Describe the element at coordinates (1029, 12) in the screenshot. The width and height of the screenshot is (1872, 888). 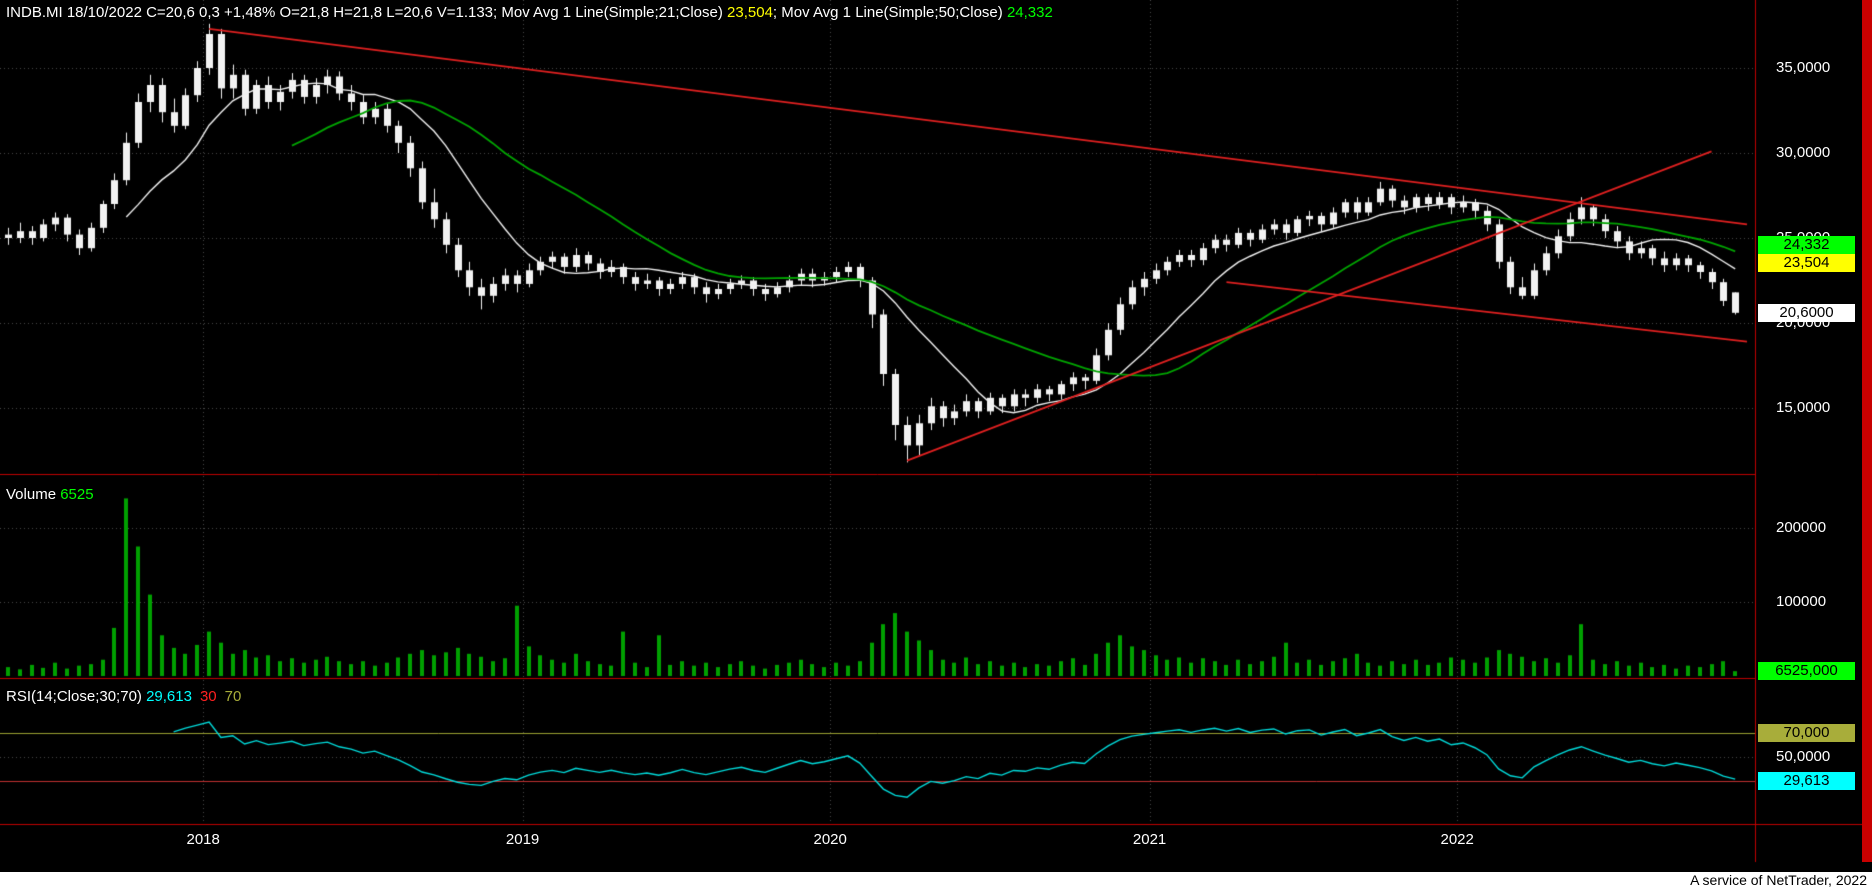
I see `ma2-value: 24,332` at that location.